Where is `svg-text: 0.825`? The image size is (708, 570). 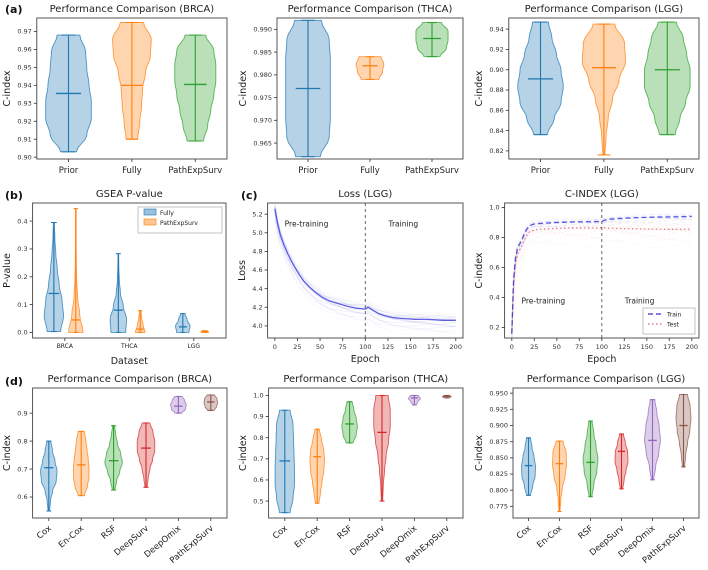 svg-text: 0.825 is located at coordinates (498, 474).